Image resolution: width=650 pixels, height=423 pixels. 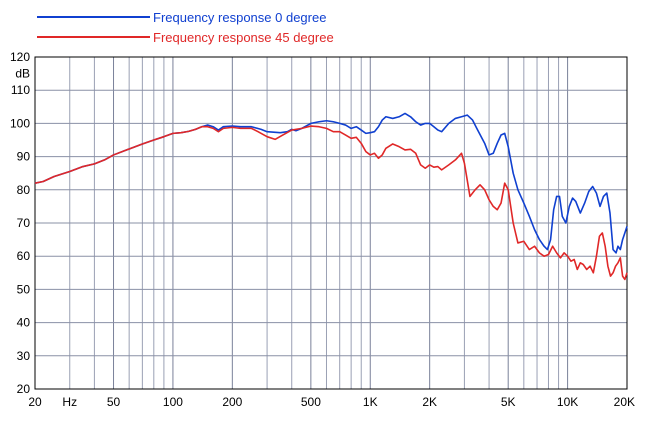 I want to click on legend-label: Frequency response 45 degree, so click(x=243, y=37).